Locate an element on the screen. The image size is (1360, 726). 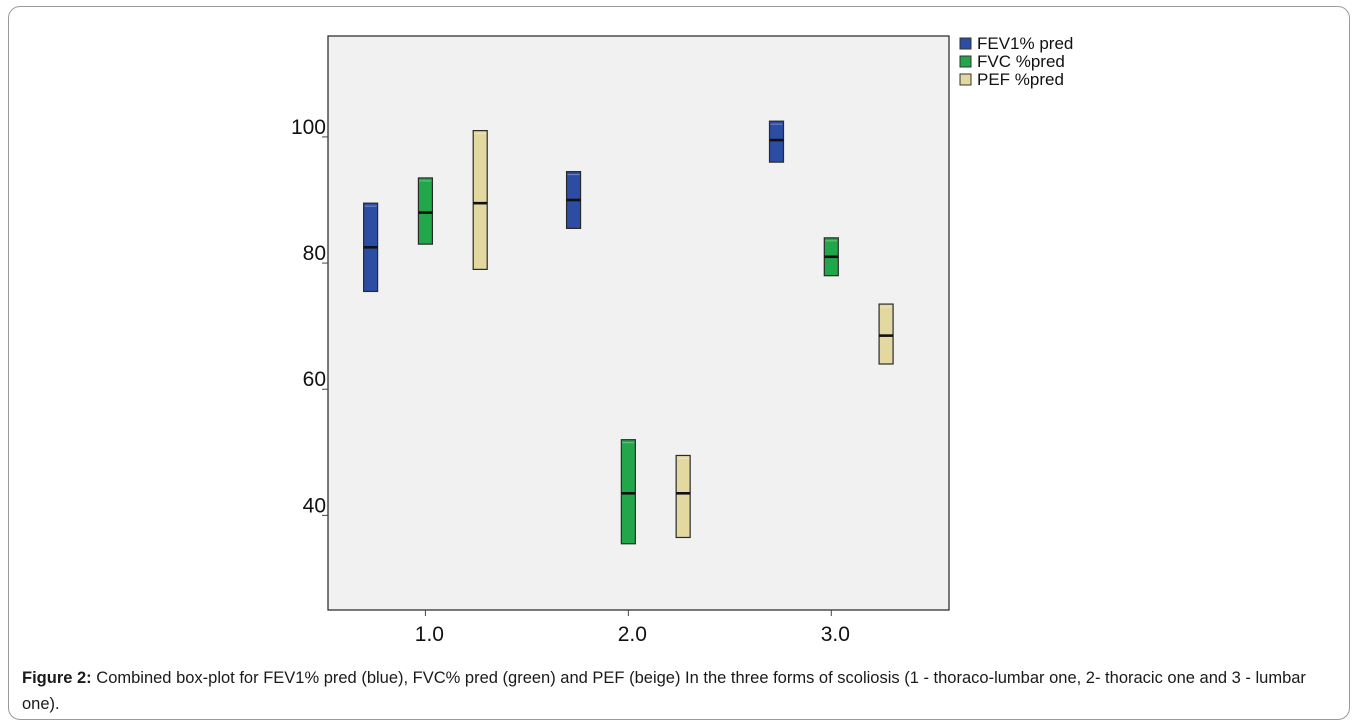
y-tick-label: 100 is located at coordinates (308, 127).